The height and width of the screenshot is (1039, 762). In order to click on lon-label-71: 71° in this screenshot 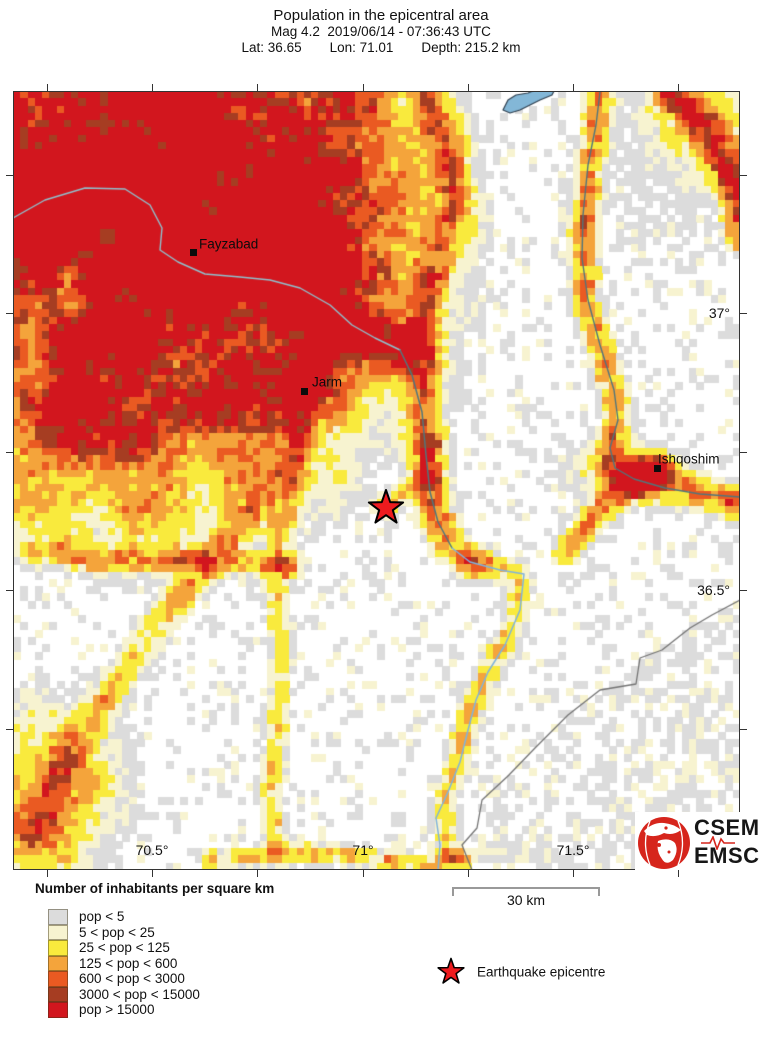, I will do `click(363, 850)`.